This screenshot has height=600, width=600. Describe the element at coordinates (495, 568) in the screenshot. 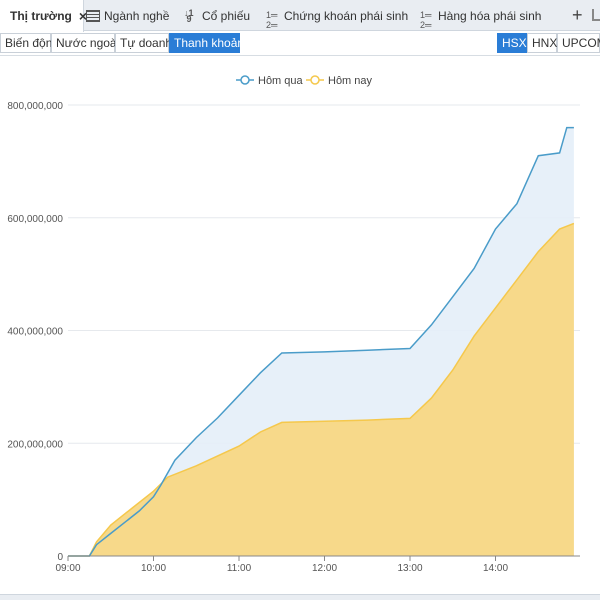

I see `x-tick-label: 14:00` at that location.